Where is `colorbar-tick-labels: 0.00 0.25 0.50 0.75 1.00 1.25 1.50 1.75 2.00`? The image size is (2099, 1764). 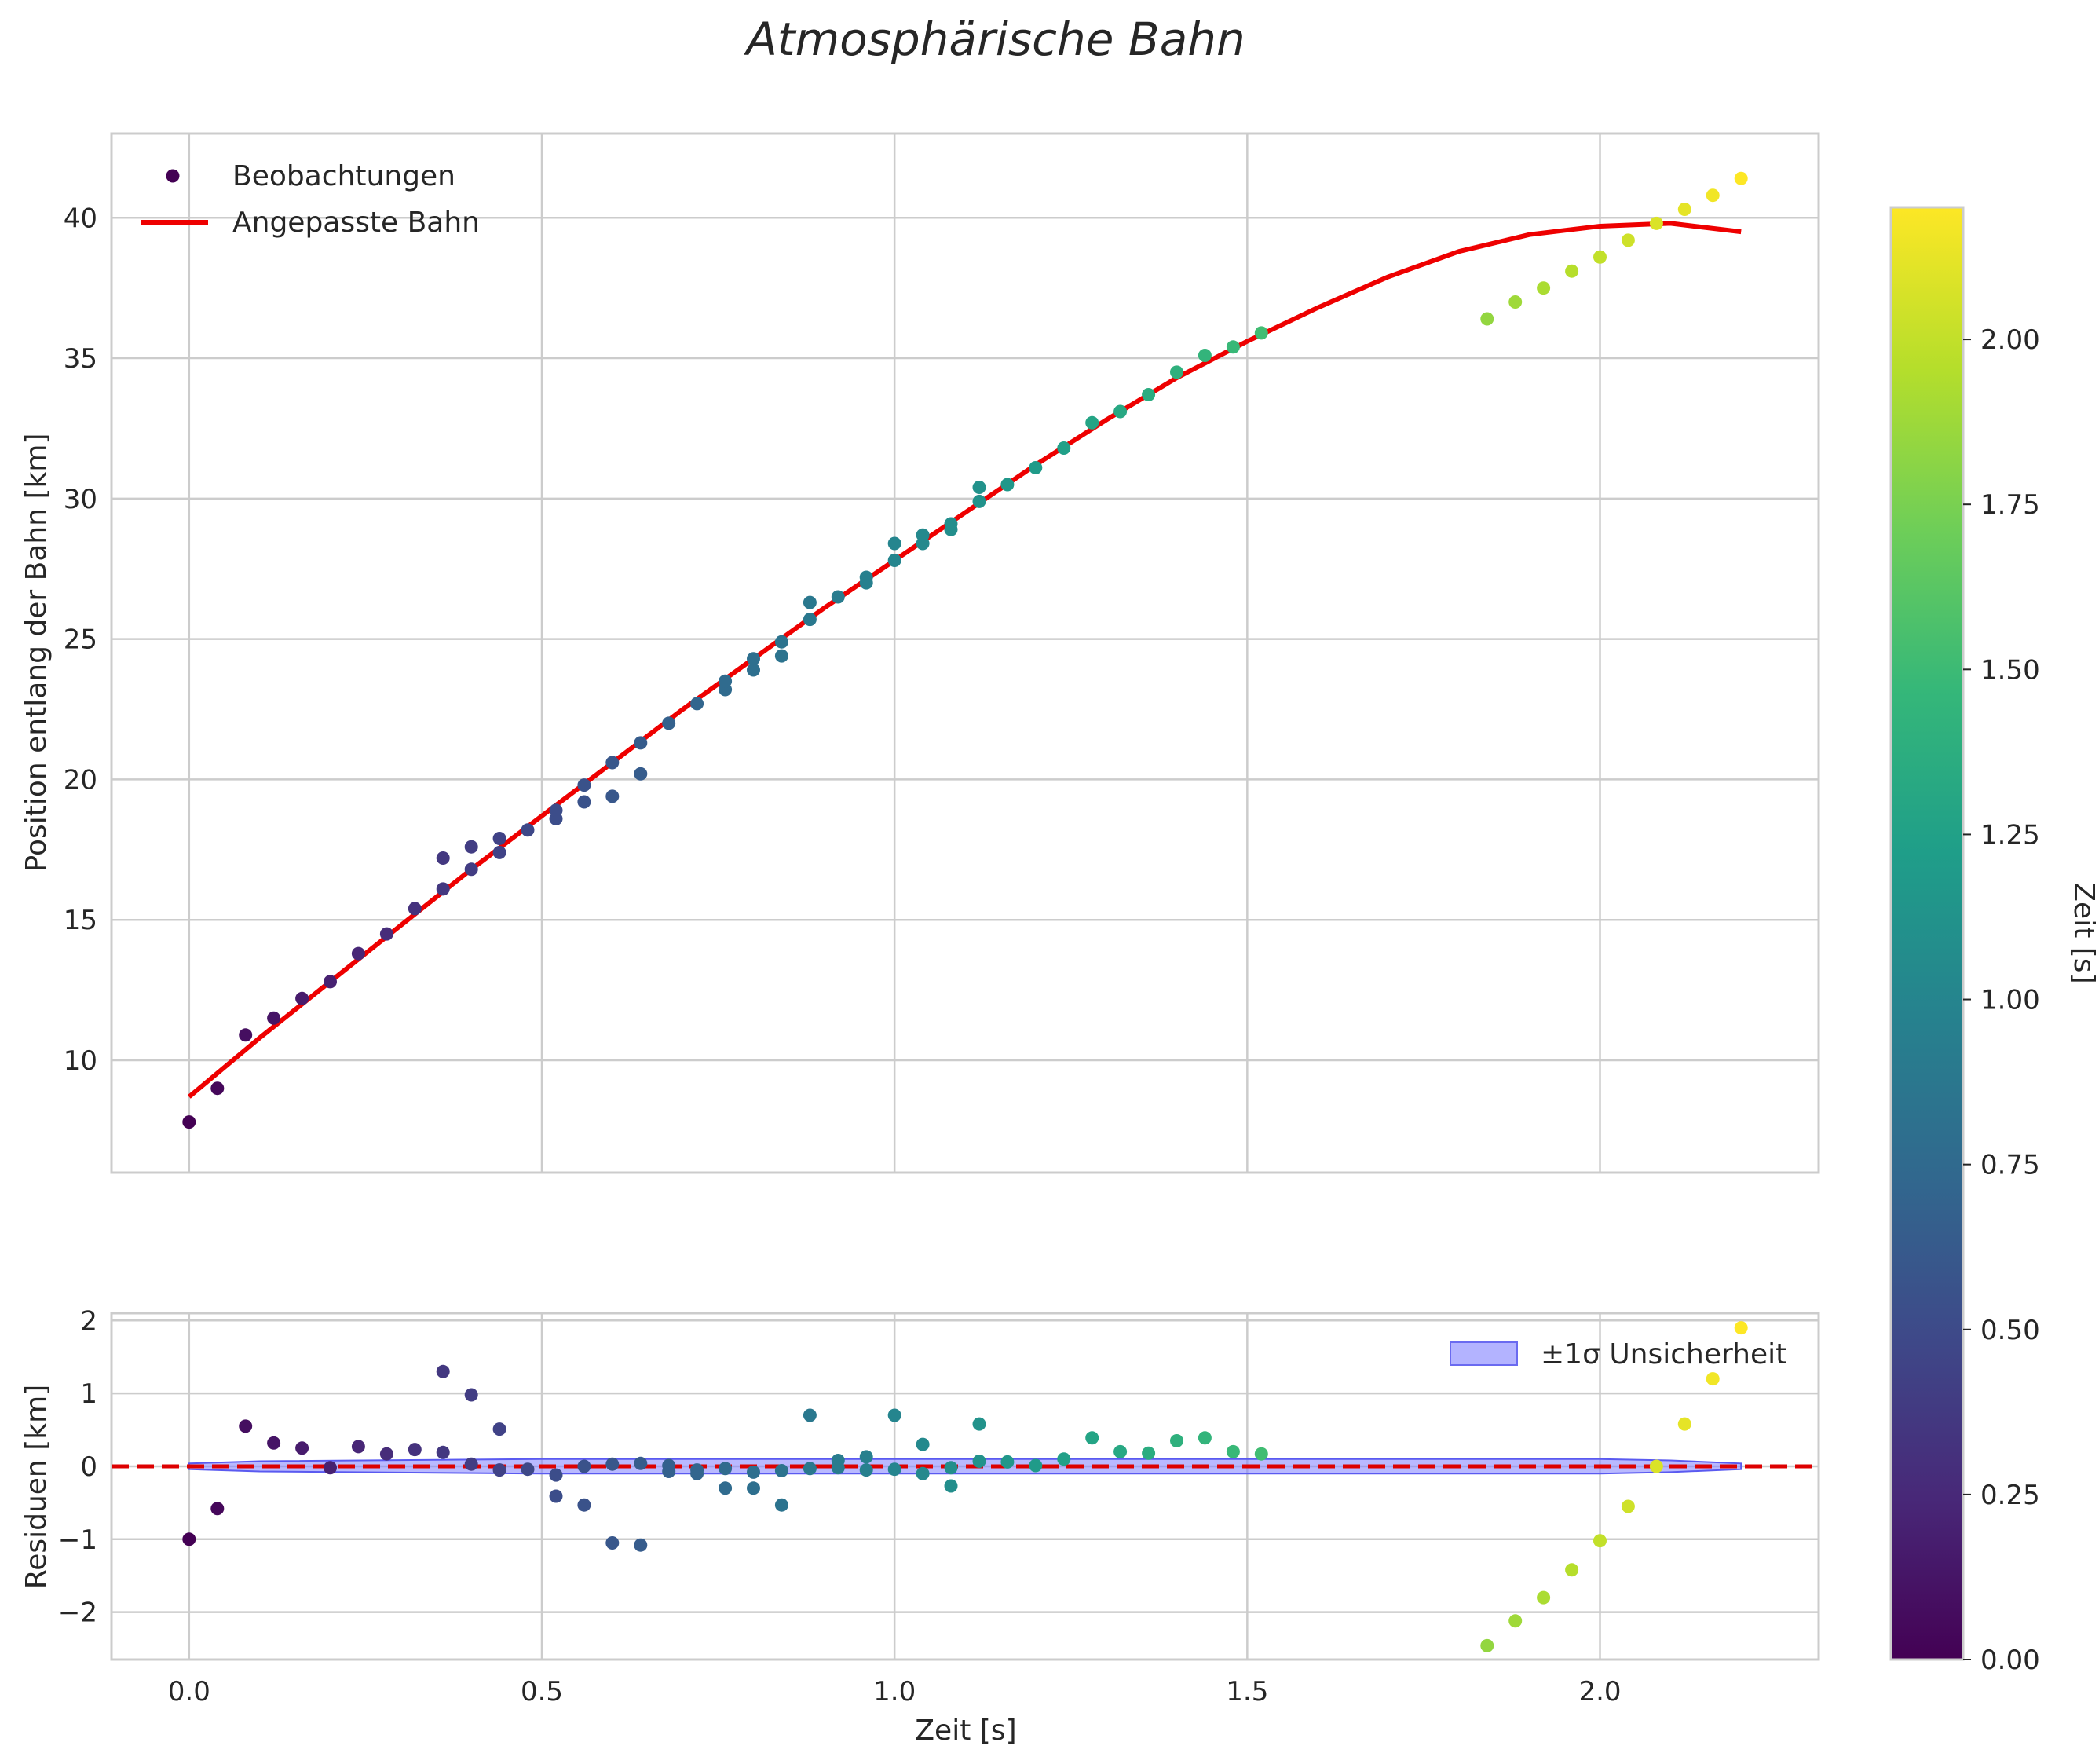 colorbar-tick-labels: 0.00 0.25 0.50 0.75 1.00 1.25 1.50 1.75 2.00 is located at coordinates (2001, 1000).